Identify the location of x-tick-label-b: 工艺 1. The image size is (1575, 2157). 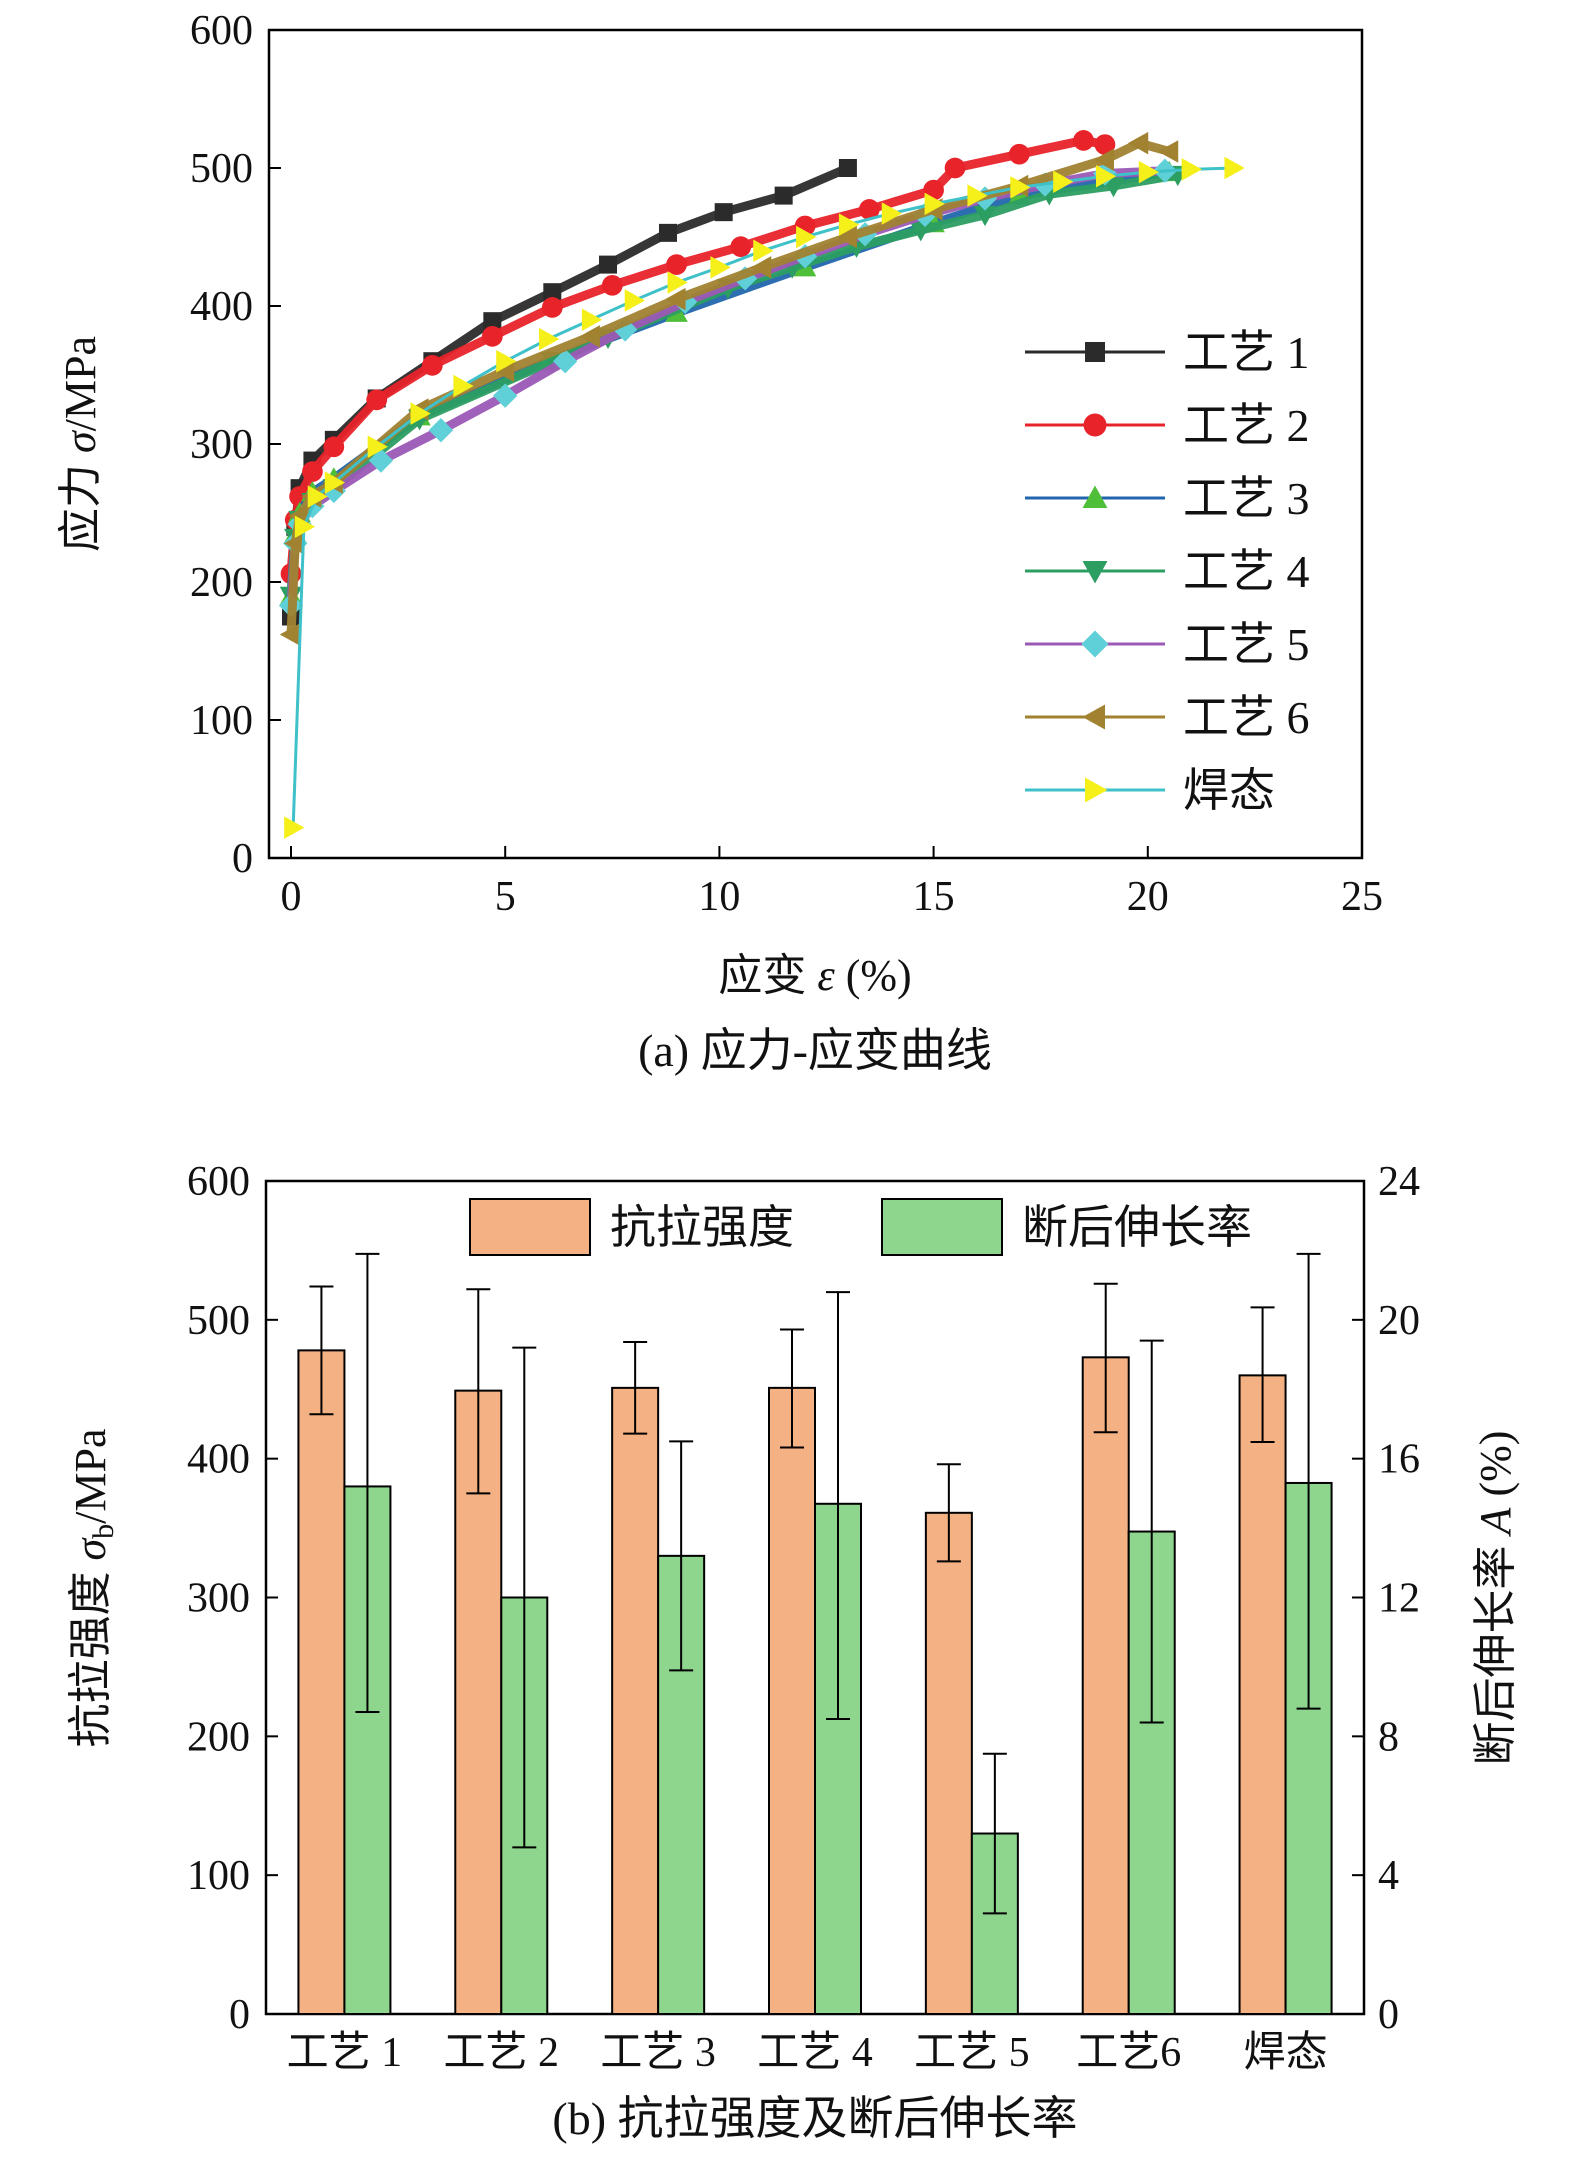
(345, 2053).